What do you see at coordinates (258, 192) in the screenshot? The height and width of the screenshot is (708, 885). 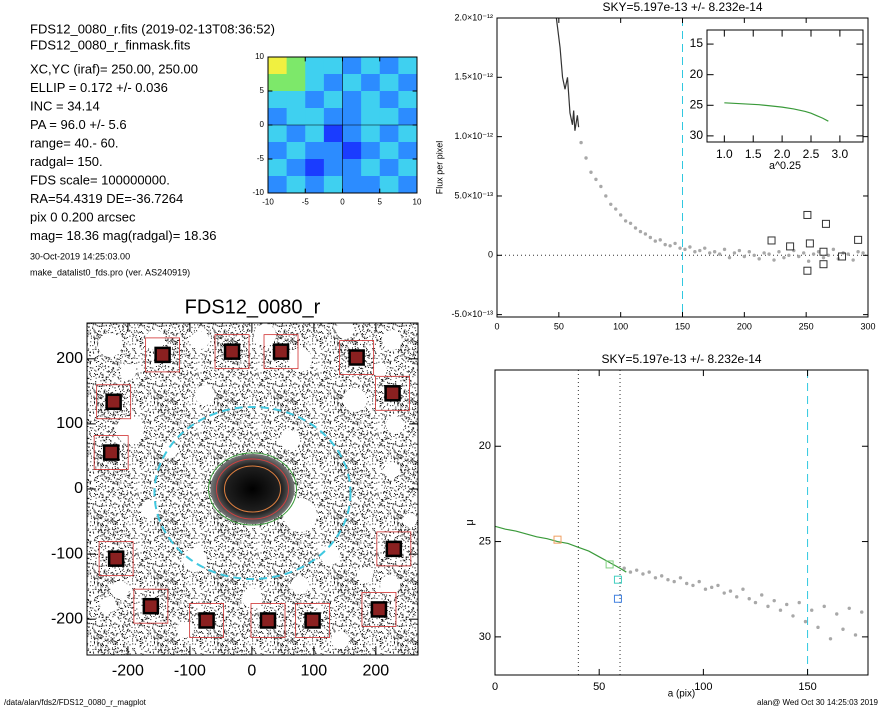 I see `y-tick-label: -10` at bounding box center [258, 192].